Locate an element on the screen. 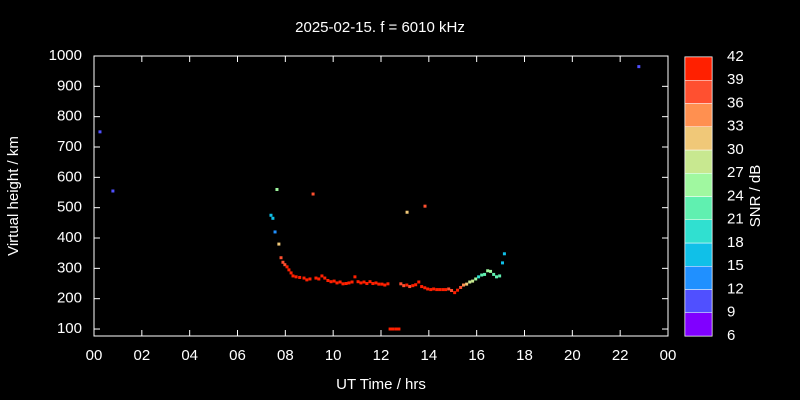 The height and width of the screenshot is (400, 800). y-tick-label: 800 is located at coordinates (69, 116).